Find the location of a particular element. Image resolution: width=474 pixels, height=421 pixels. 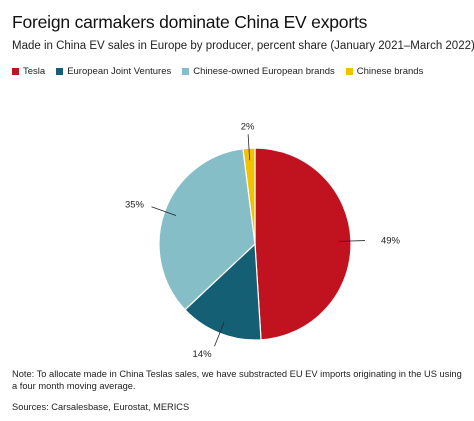

data-label-tesla: 49% is located at coordinates (391, 241).